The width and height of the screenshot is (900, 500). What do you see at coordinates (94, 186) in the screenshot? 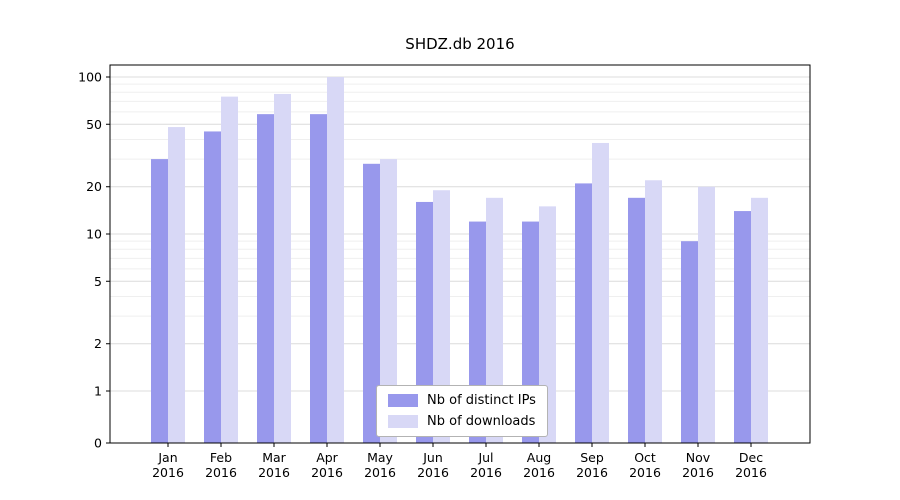
I see `y-tick-label: 20` at bounding box center [94, 186].